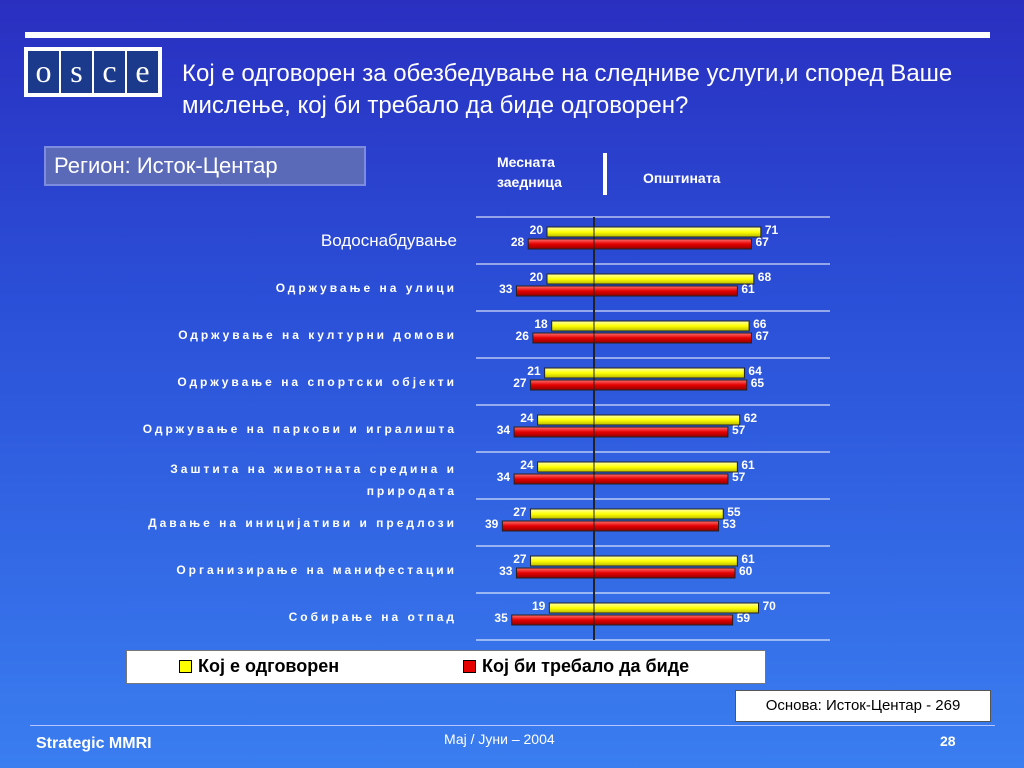 The height and width of the screenshot is (768, 1024). I want to click on data-label-local: 21, so click(534, 371).